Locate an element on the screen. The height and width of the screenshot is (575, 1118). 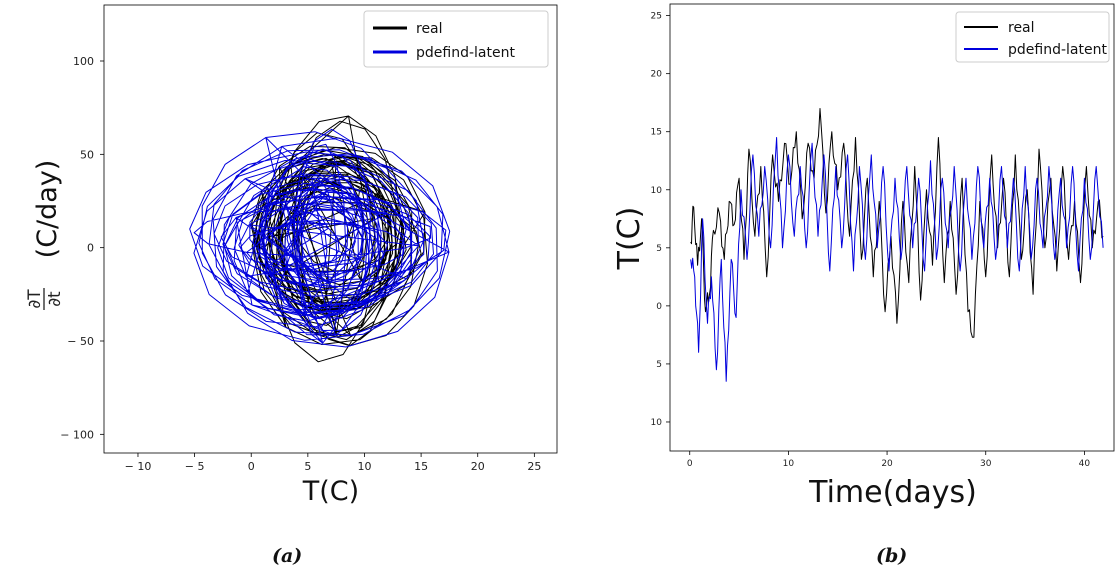
x-tick-label-a: 0 is located at coordinates (251, 466).